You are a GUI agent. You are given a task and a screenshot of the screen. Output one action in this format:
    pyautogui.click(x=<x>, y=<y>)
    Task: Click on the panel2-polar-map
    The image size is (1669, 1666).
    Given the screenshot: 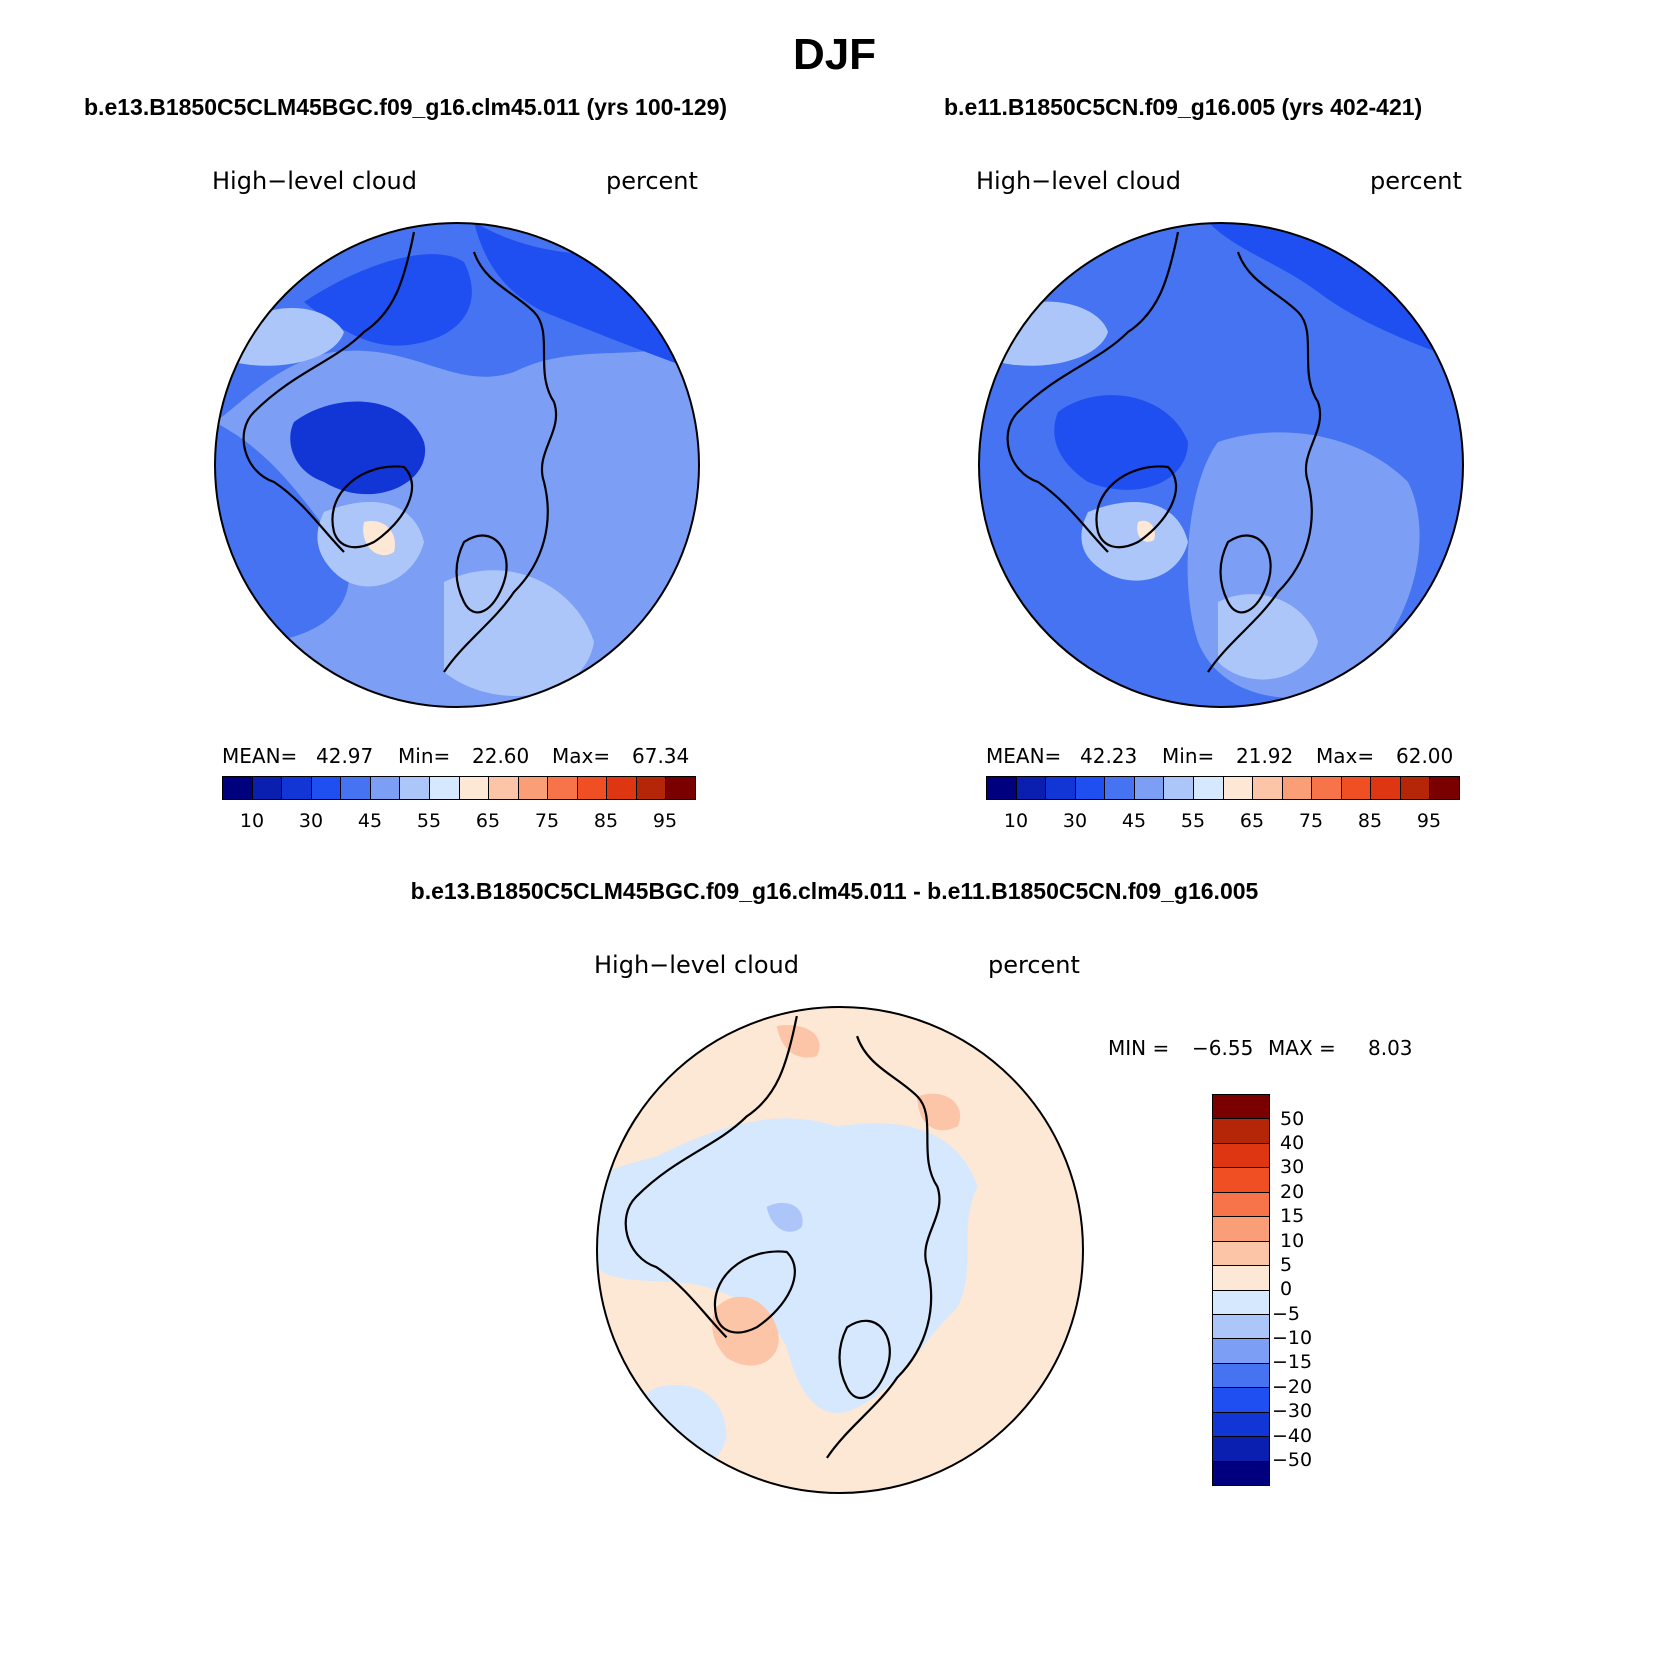 What is the action you would take?
    pyautogui.click(x=1221, y=465)
    